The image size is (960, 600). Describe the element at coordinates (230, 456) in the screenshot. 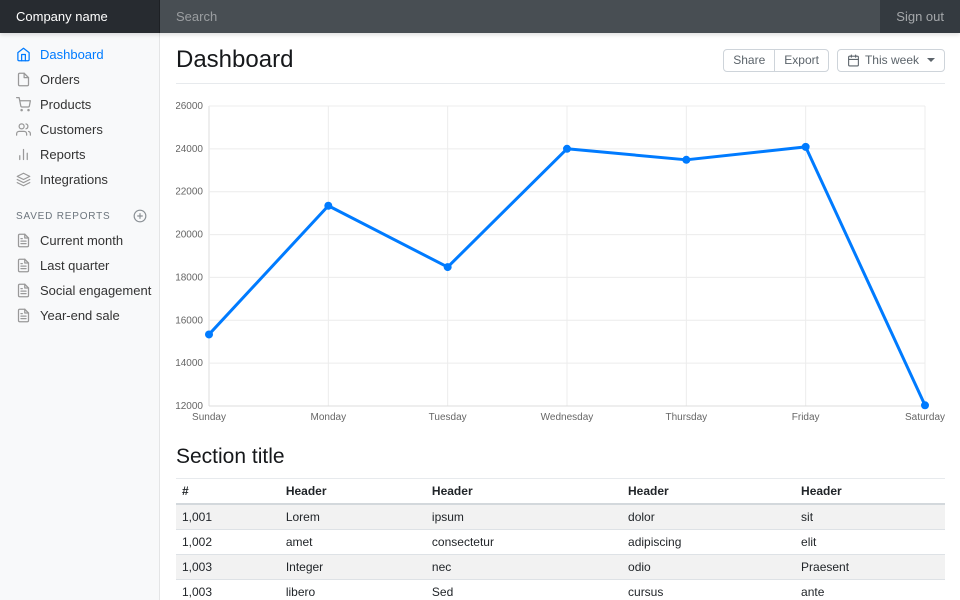

I see `section-title: Section title` at that location.